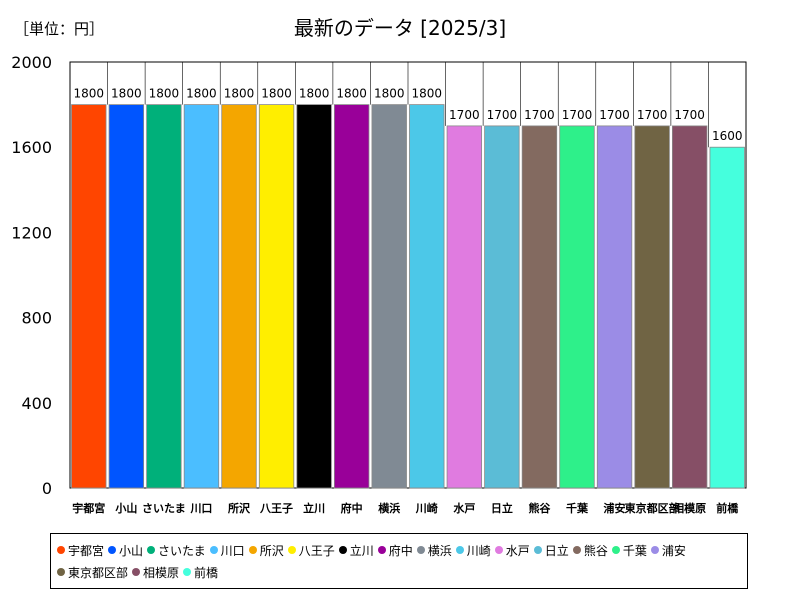 This screenshot has height=600, width=800. I want to click on legend-label: 日立, so click(556, 550).